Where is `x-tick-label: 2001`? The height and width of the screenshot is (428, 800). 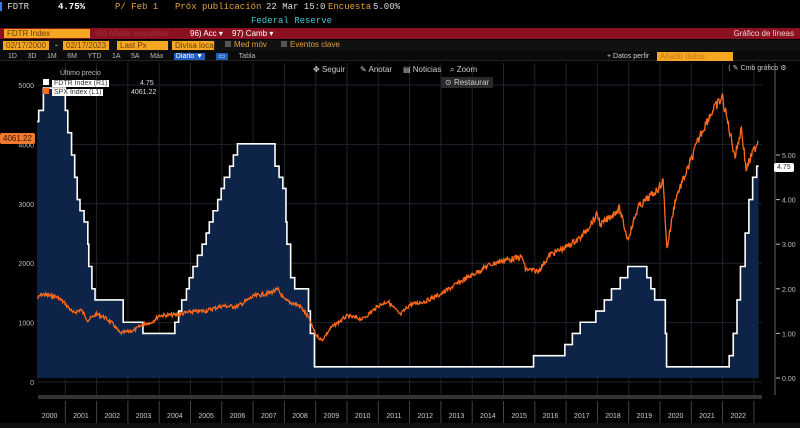 x-tick-label: 2001 is located at coordinates (81, 416).